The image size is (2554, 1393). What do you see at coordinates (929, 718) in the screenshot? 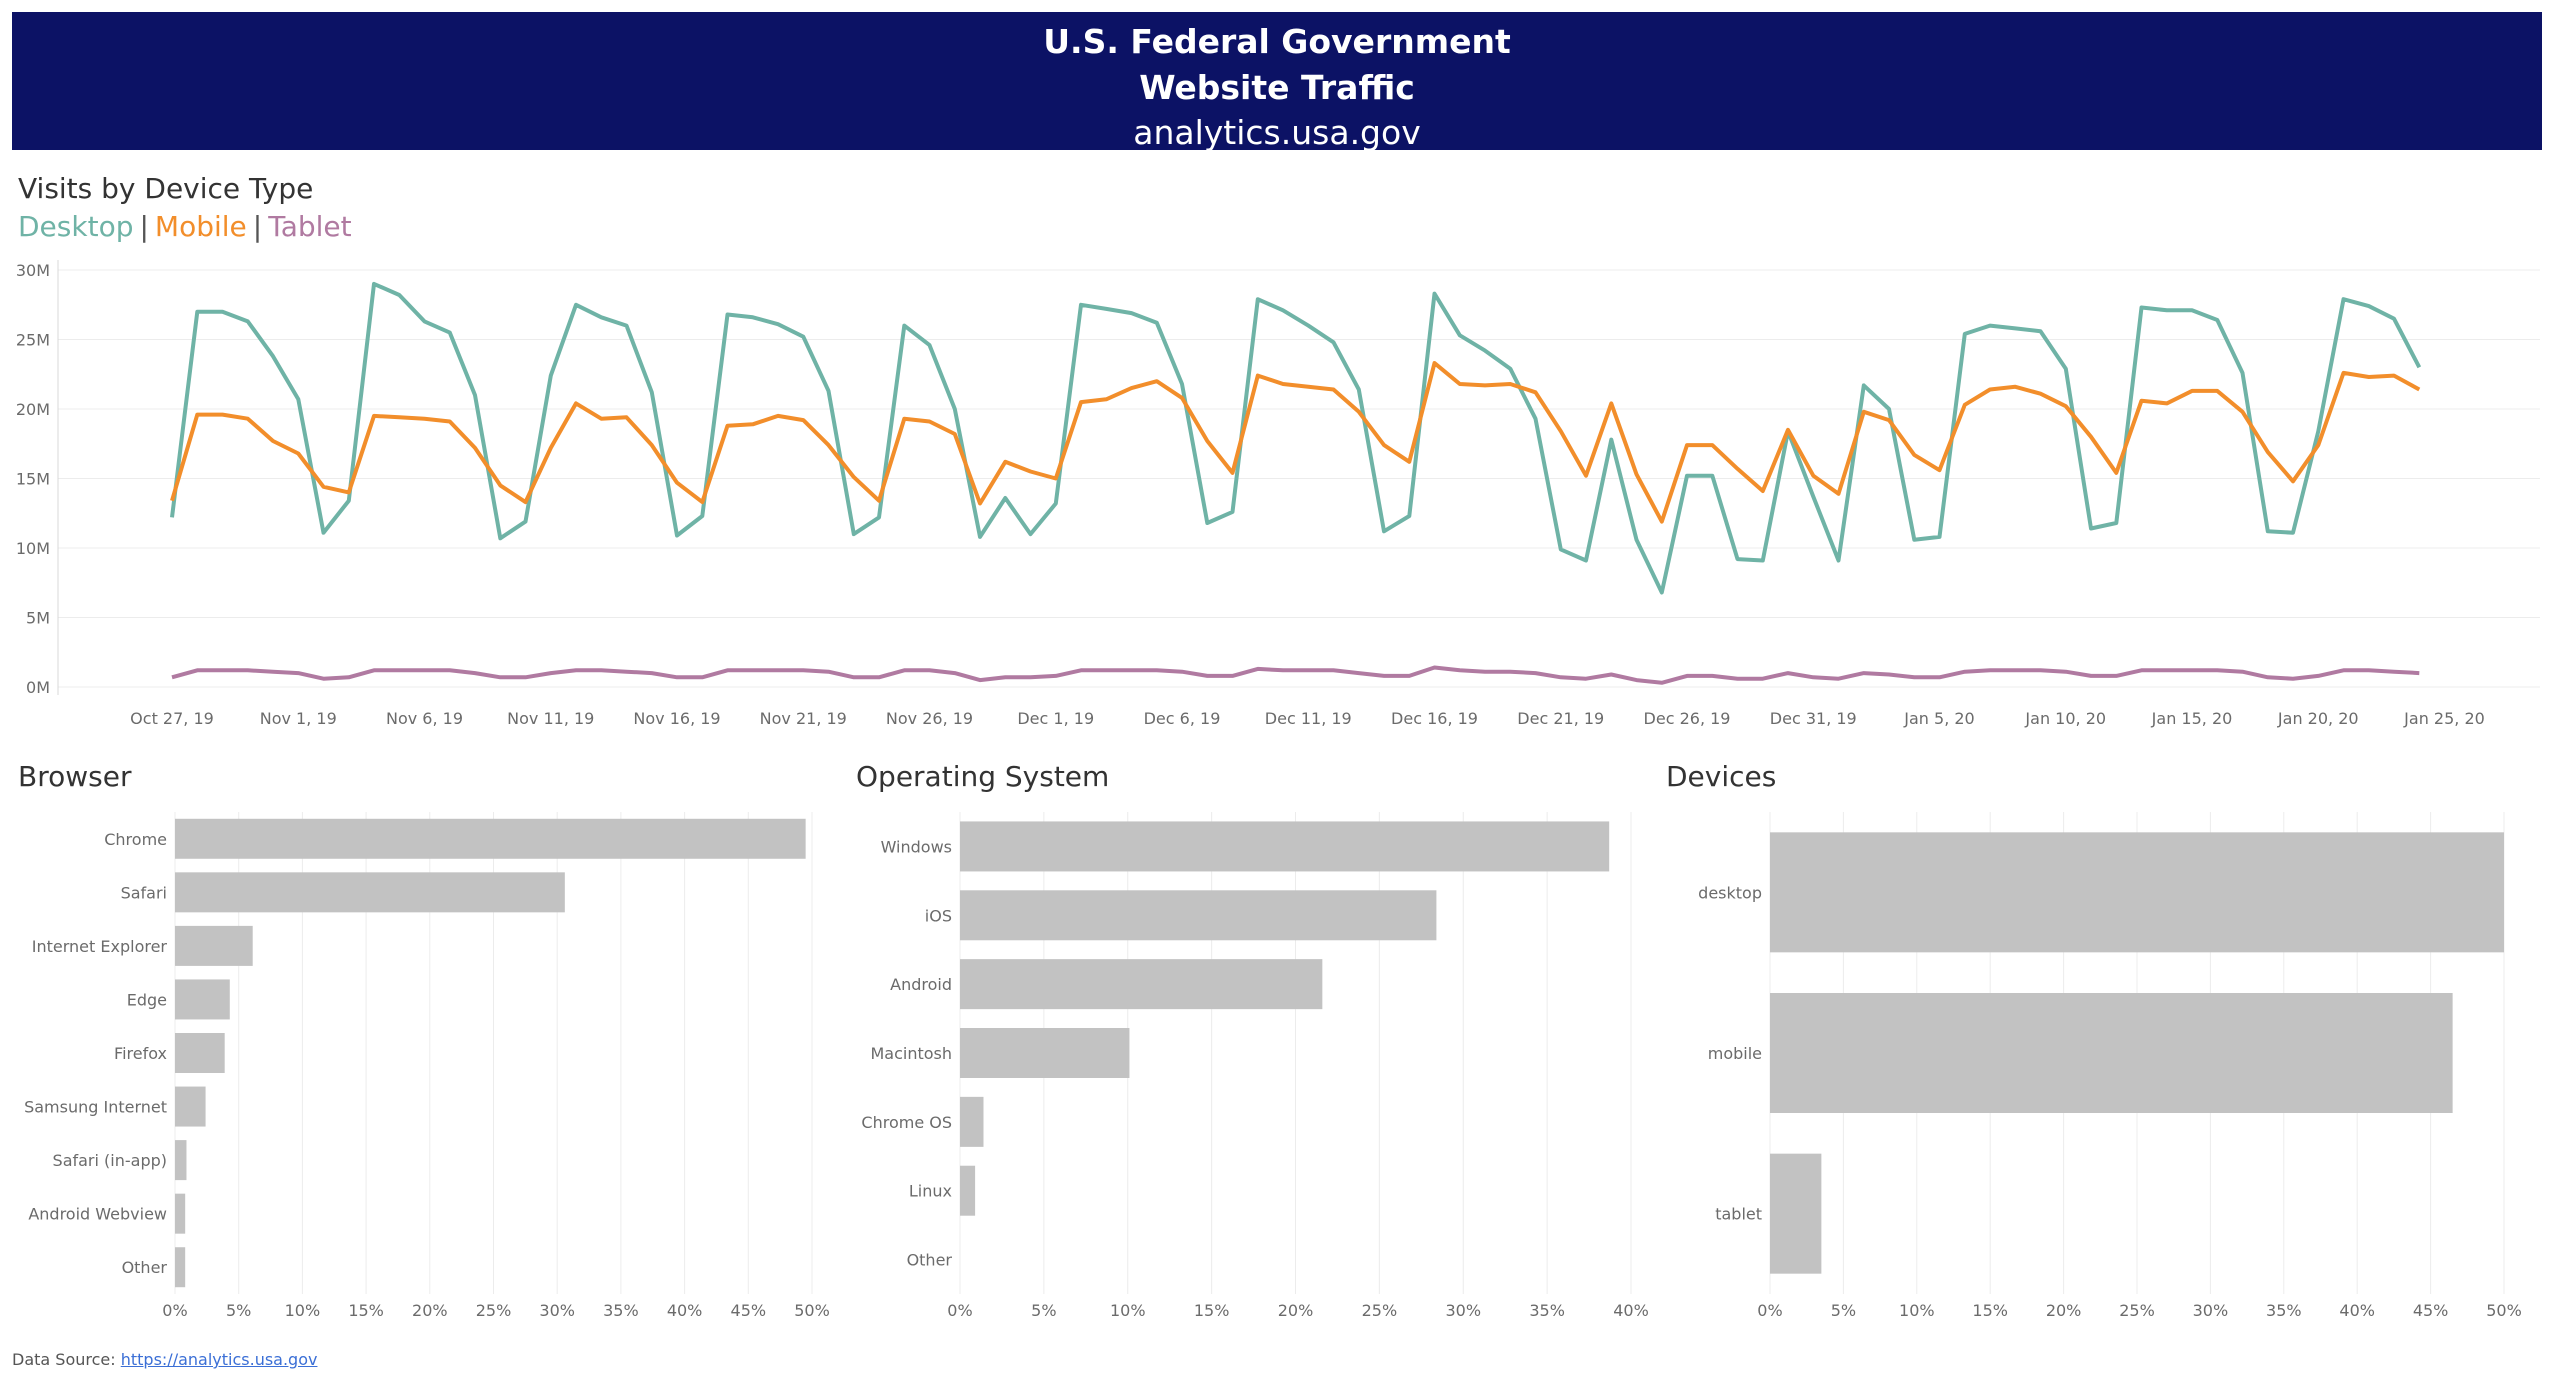
I see `x-tick-label: Nov 26, 19` at bounding box center [929, 718].